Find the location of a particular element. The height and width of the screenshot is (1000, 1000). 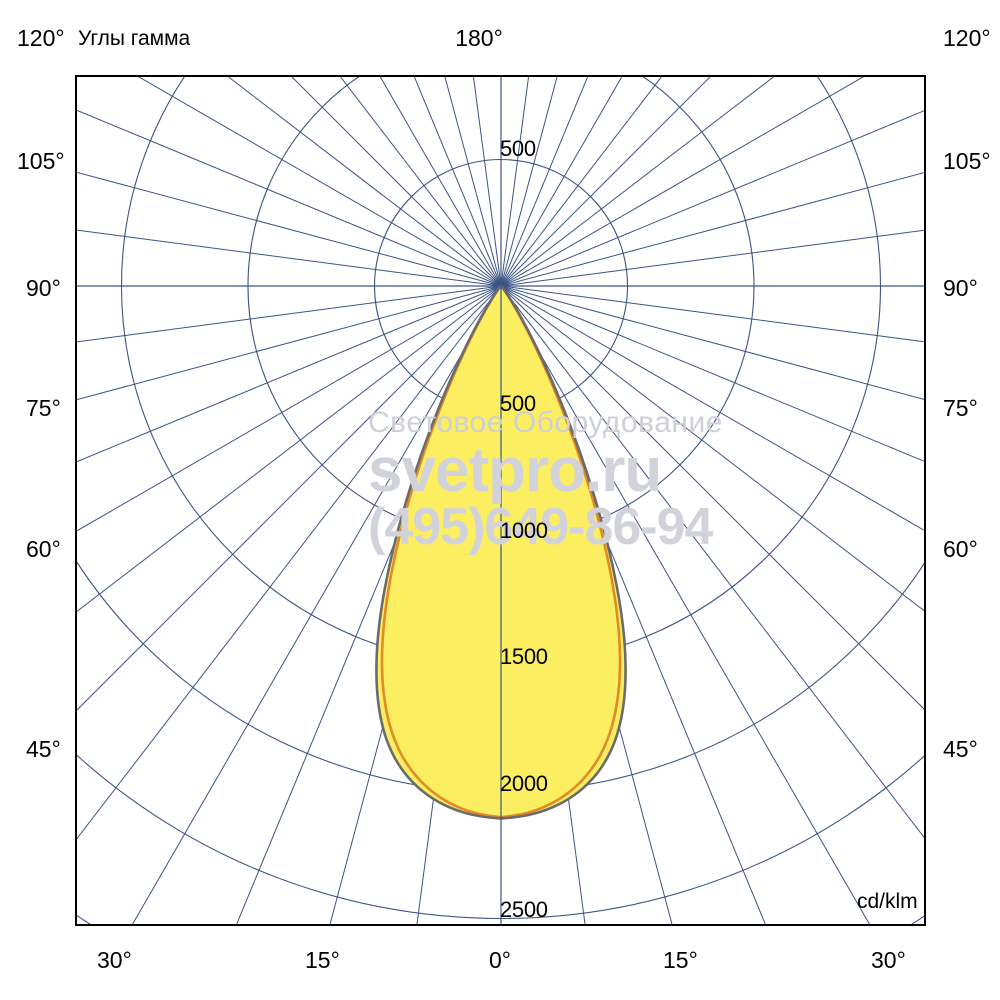

top-right-120: 120° is located at coordinates (967, 38).